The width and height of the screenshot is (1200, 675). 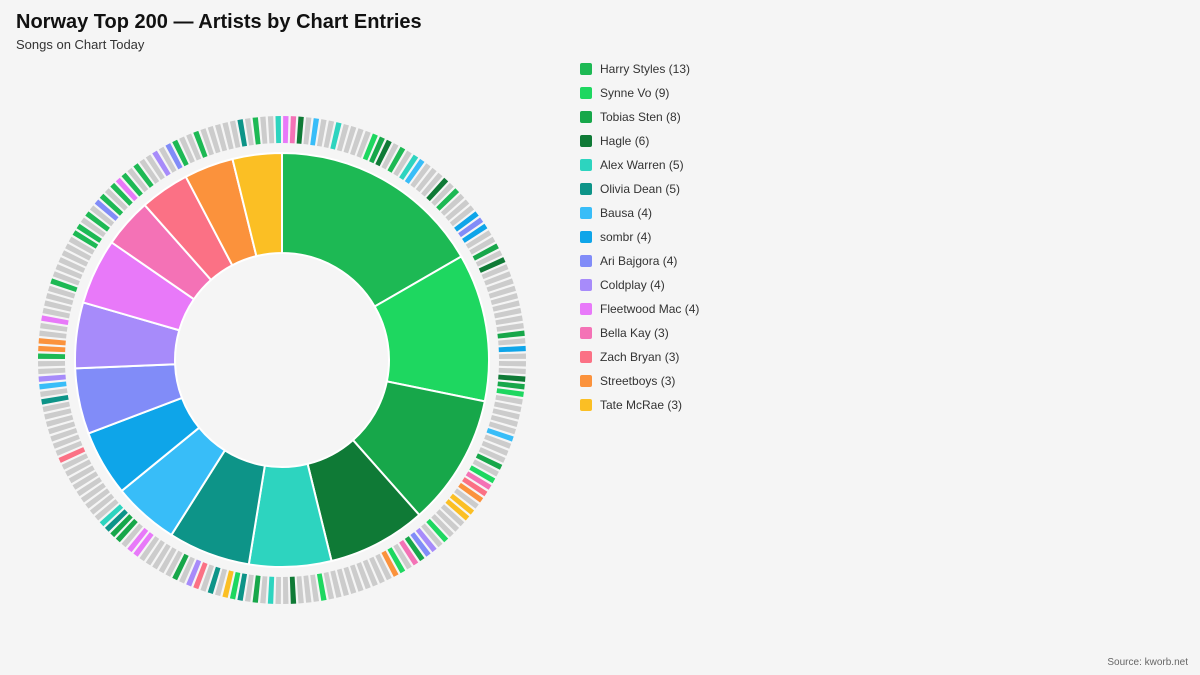 I want to click on legend-item-tate-mcrae: Tate McRae (3), so click(x=639, y=405).